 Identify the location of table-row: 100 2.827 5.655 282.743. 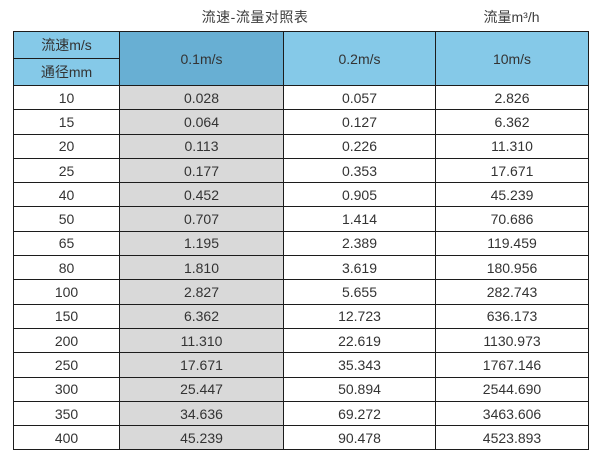
(301, 292).